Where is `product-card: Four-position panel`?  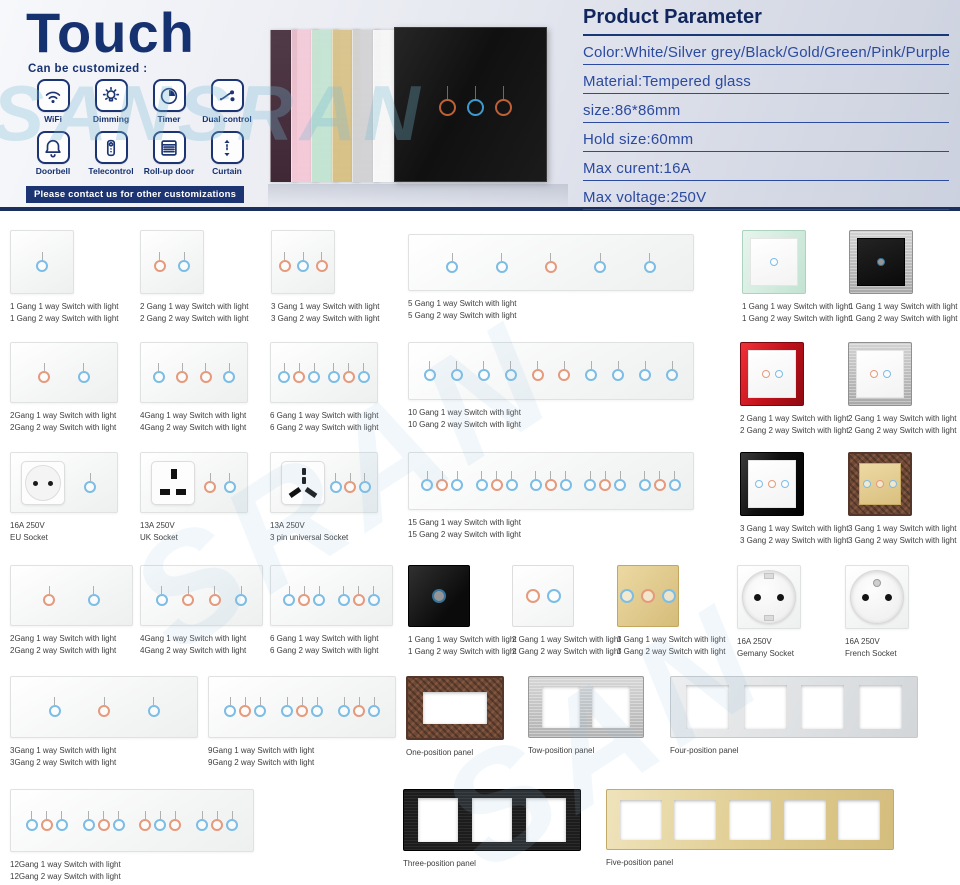 product-card: Four-position panel is located at coordinates (794, 716).